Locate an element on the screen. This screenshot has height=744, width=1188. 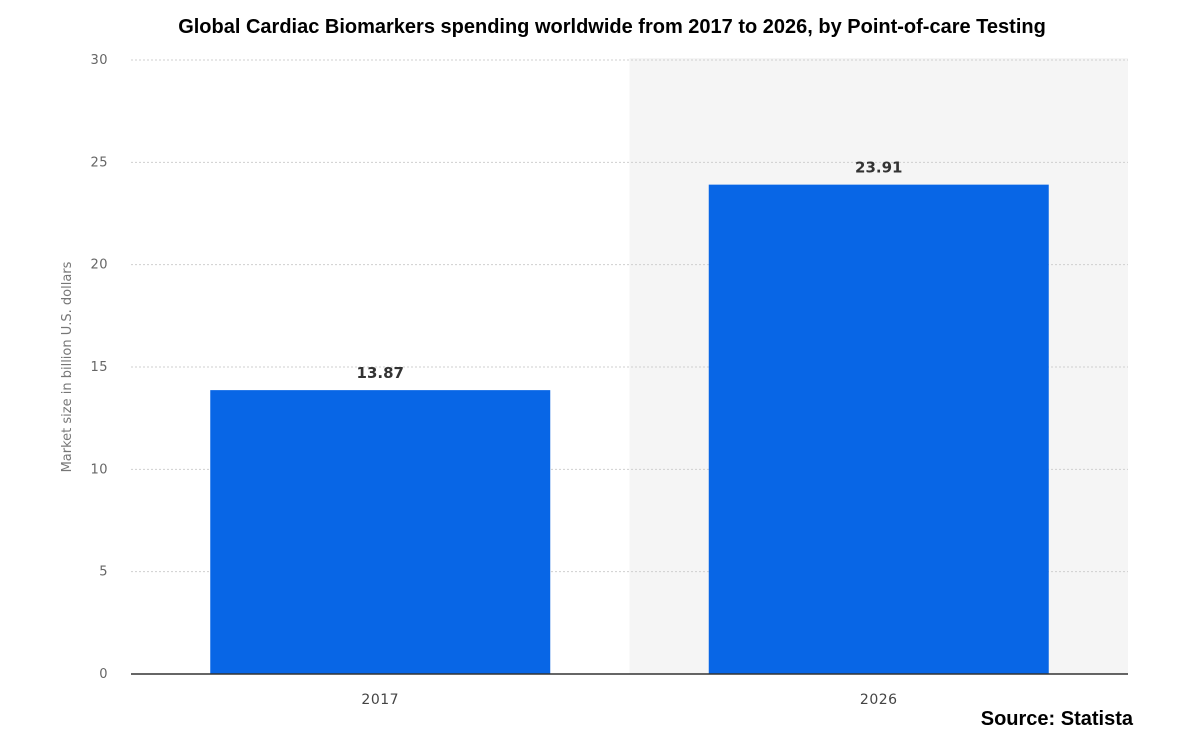
y-tick-label: 25 is located at coordinates (99, 162).